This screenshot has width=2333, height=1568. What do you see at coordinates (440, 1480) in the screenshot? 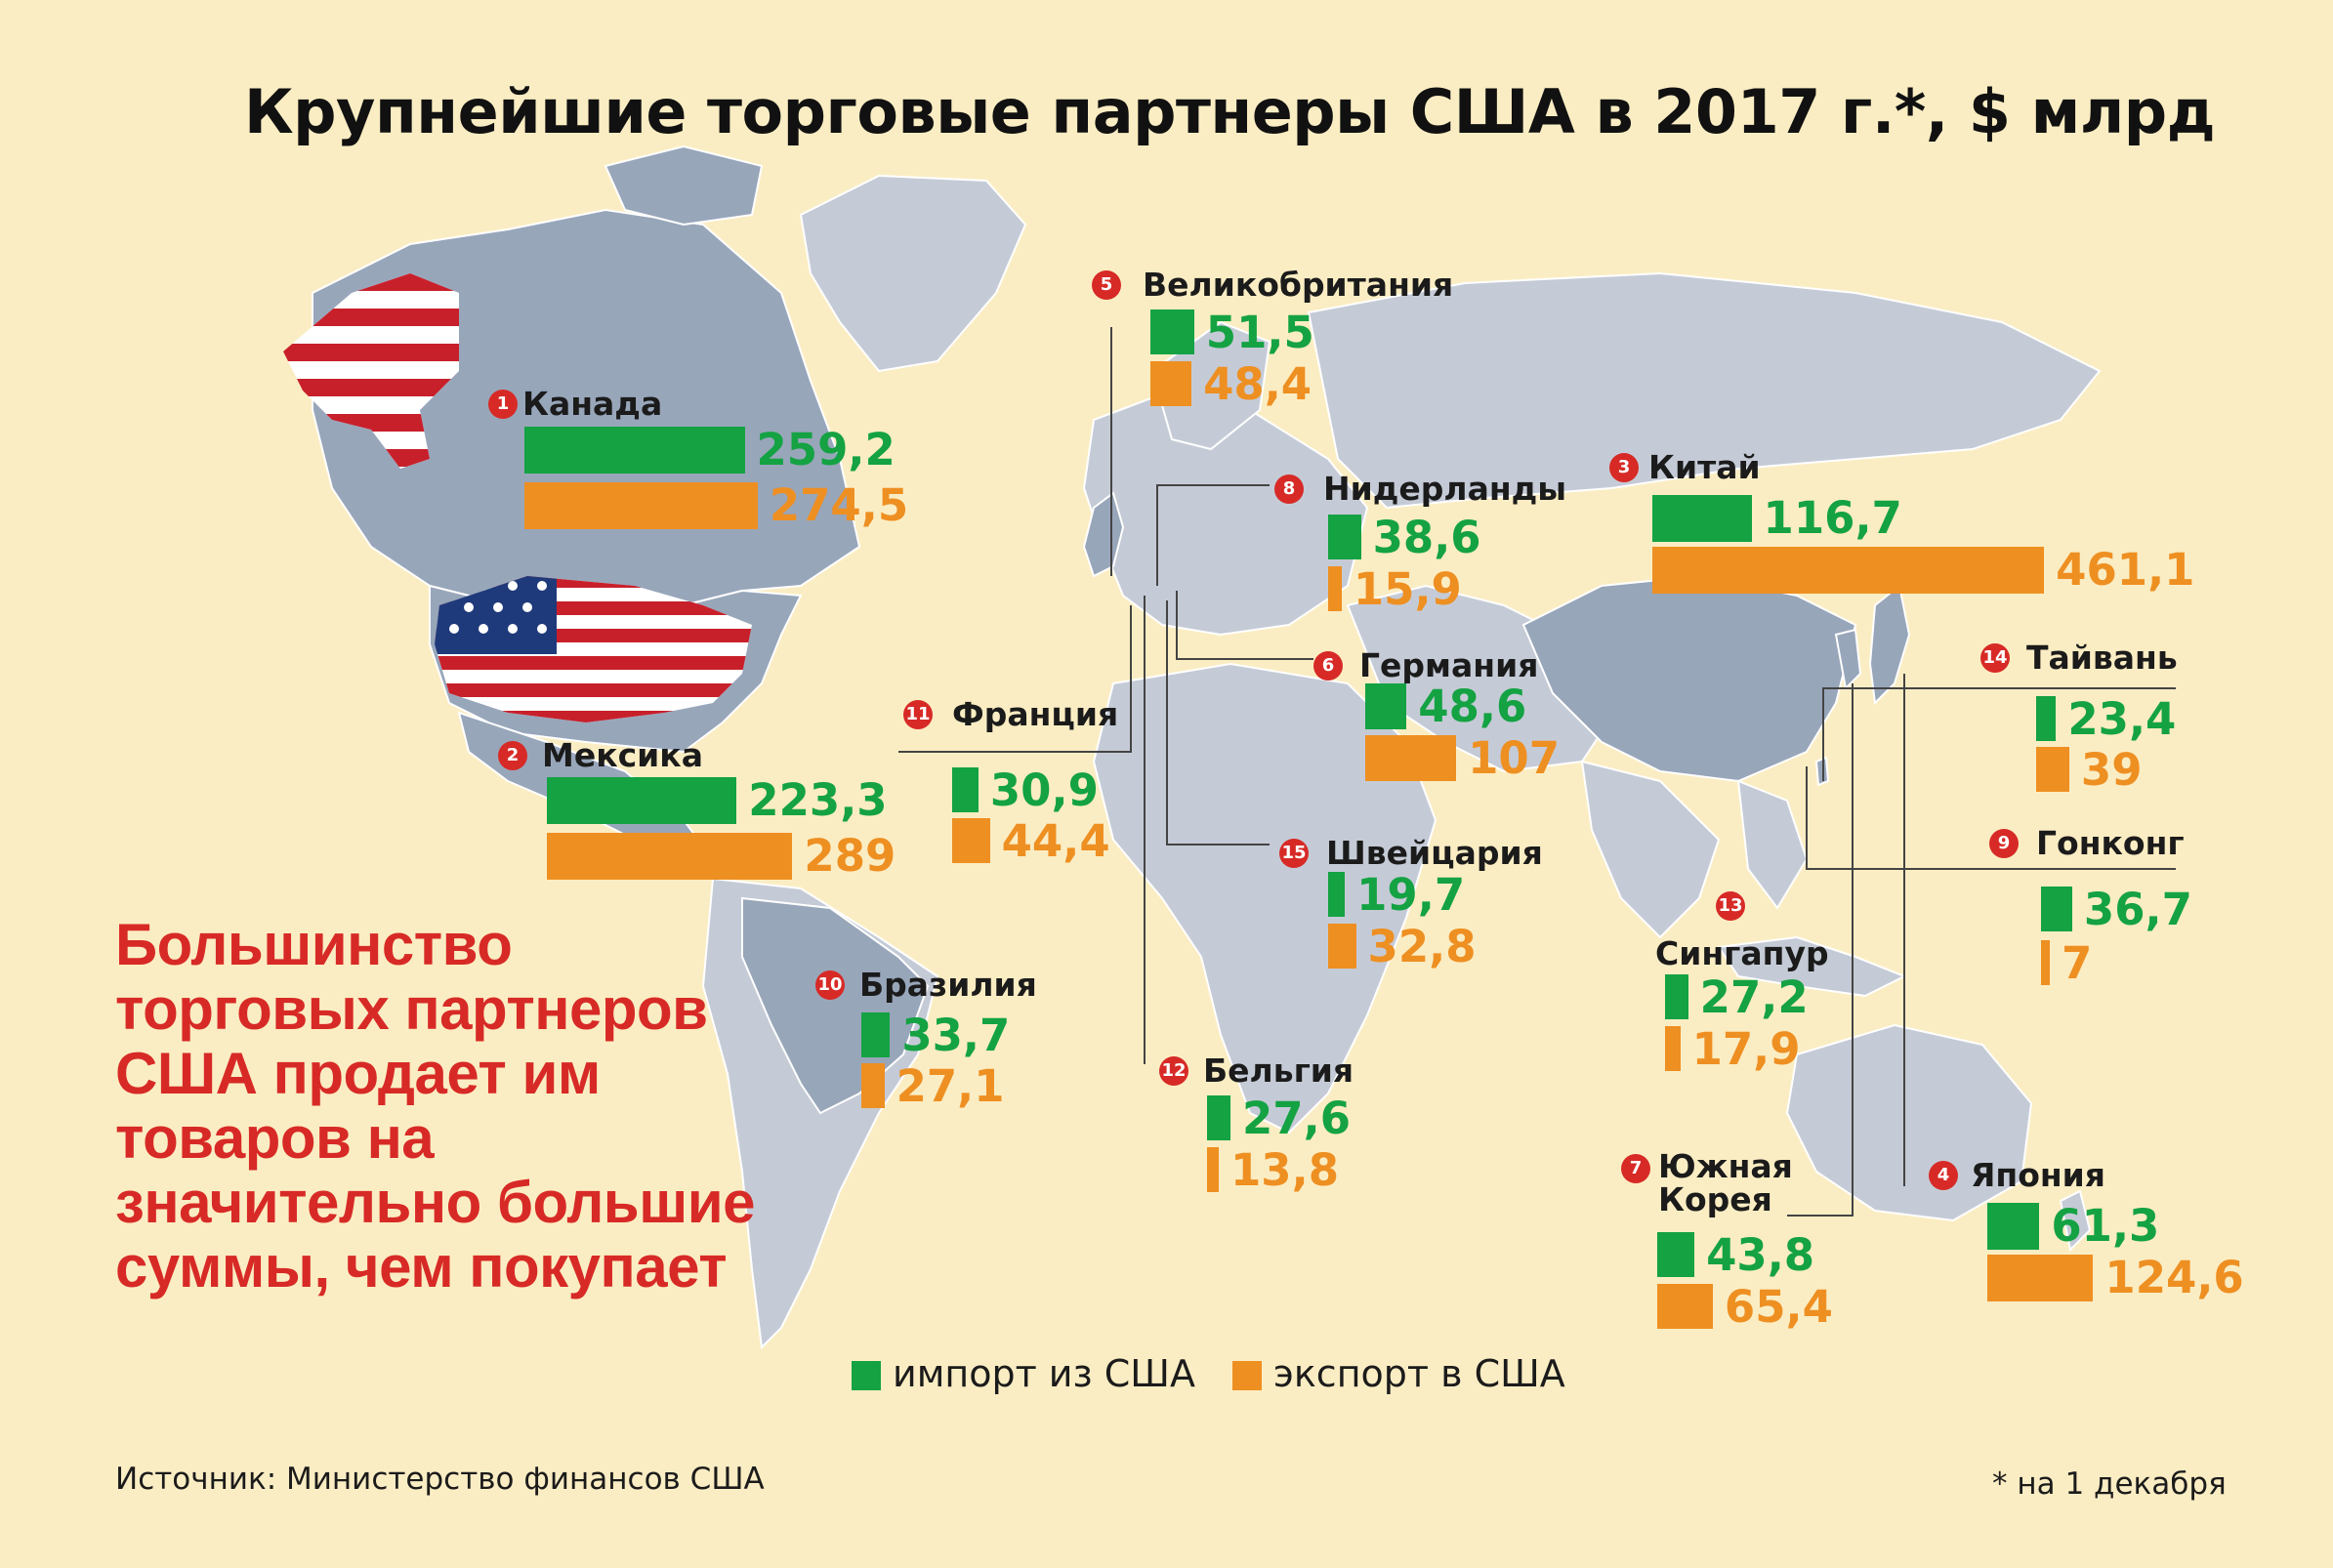
I see `source-note: Источник: Министерство финансов США` at bounding box center [440, 1480].